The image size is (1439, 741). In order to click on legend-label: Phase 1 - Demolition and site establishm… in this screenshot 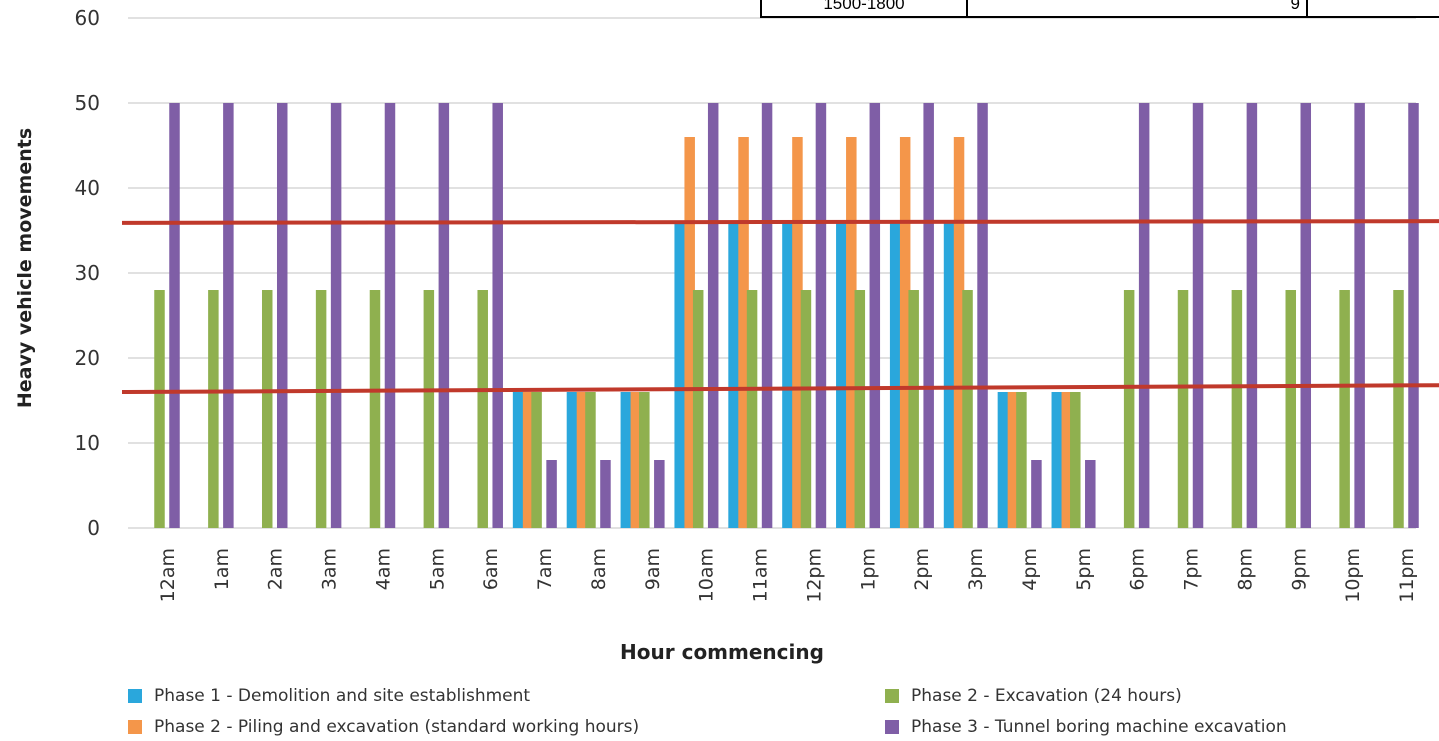, I will do `click(342, 696)`.